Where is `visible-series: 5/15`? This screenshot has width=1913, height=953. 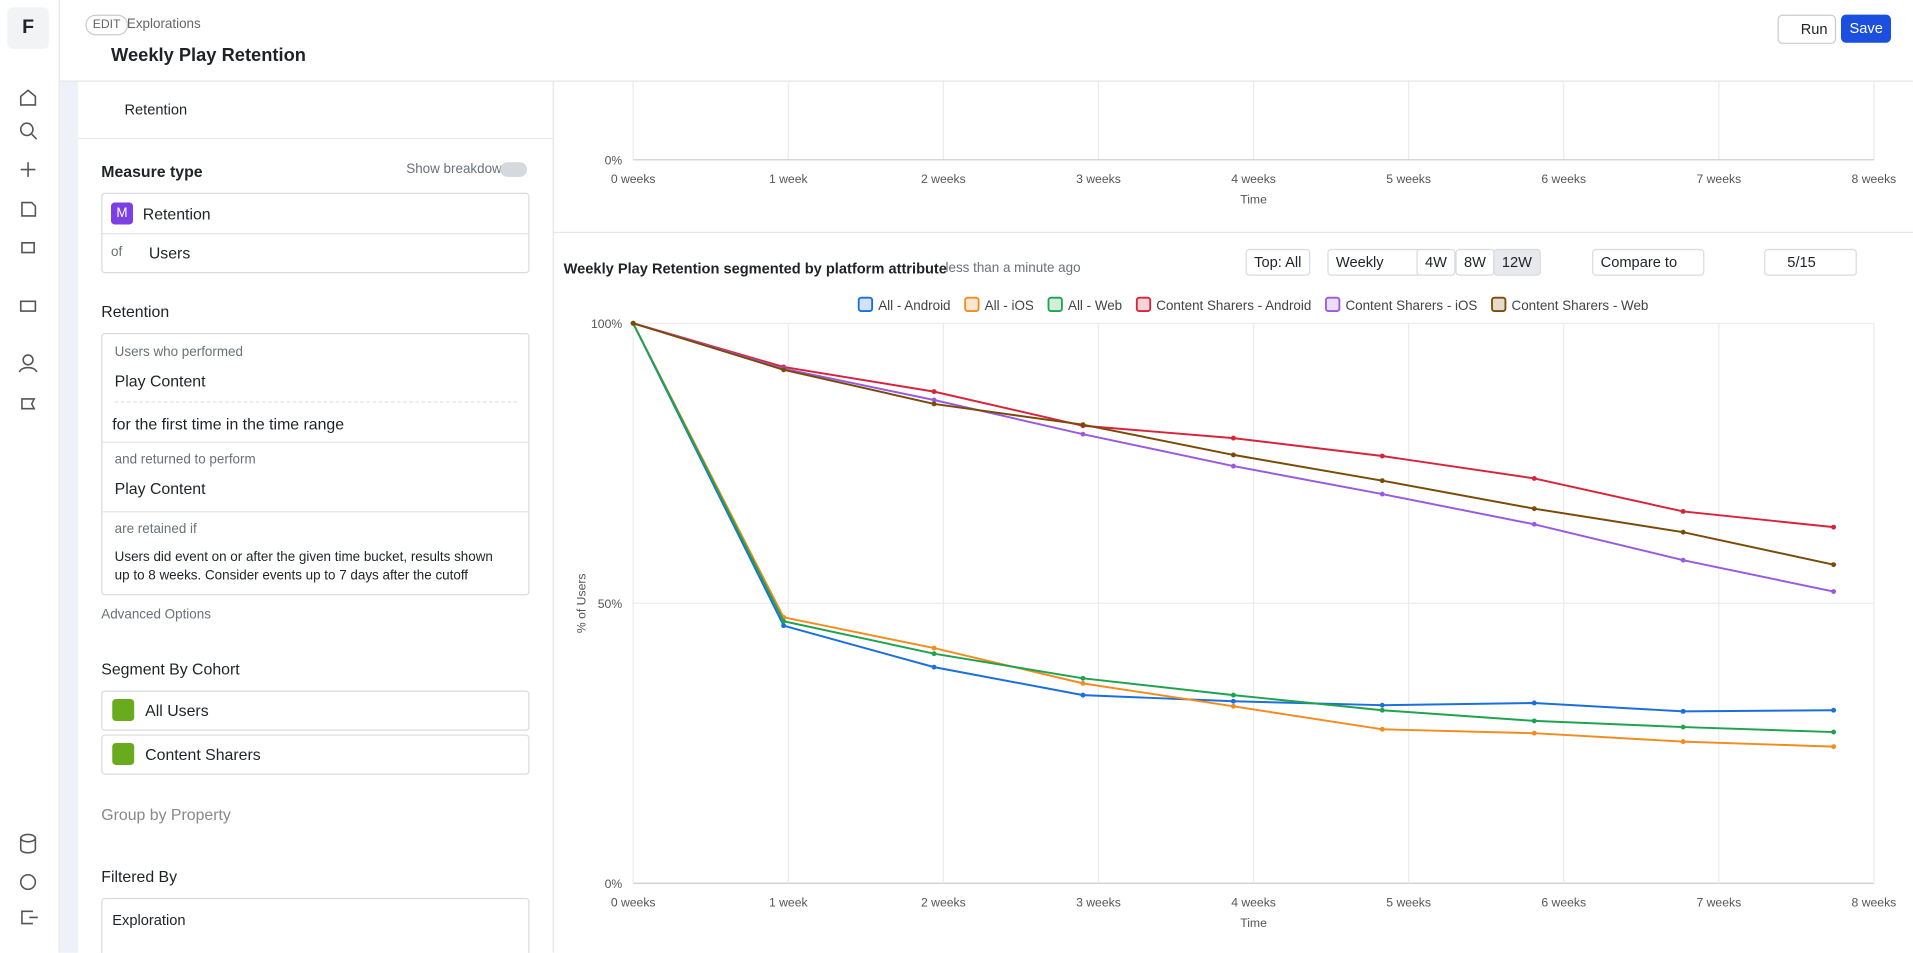
visible-series: 5/15 is located at coordinates (1810, 262).